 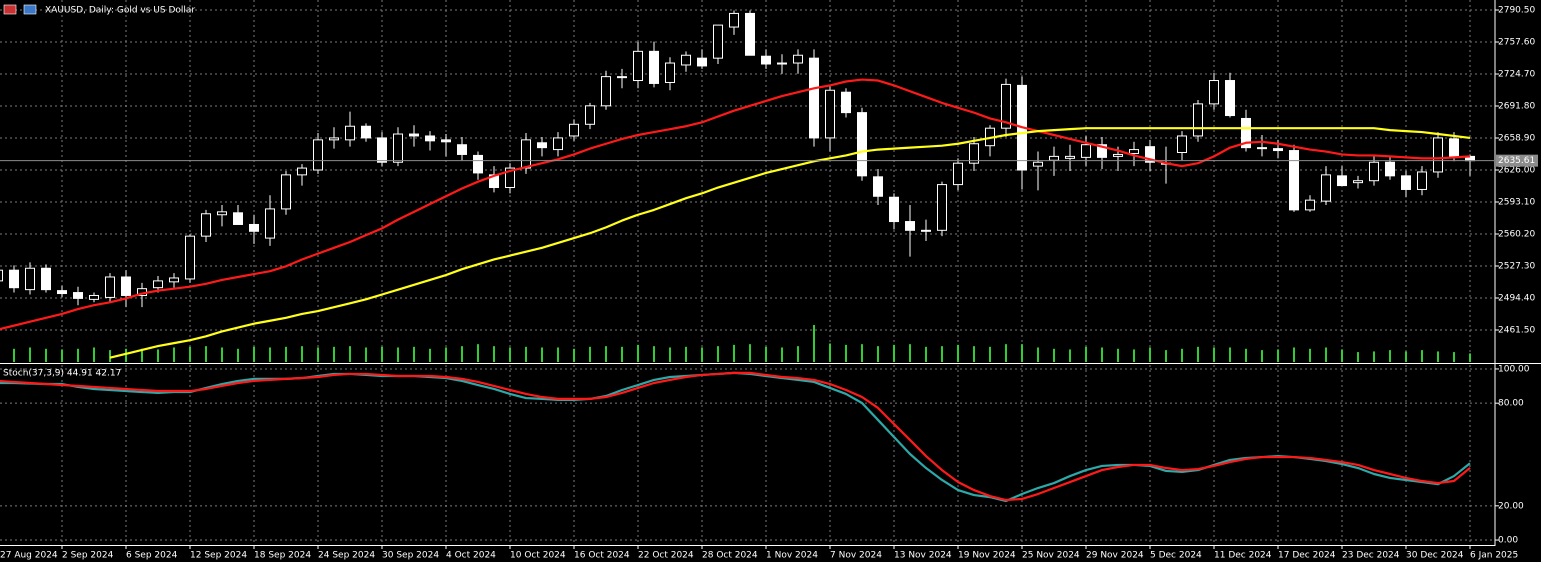 I want to click on x-tick-label: 6 Jan 2025, so click(x=1494, y=556).